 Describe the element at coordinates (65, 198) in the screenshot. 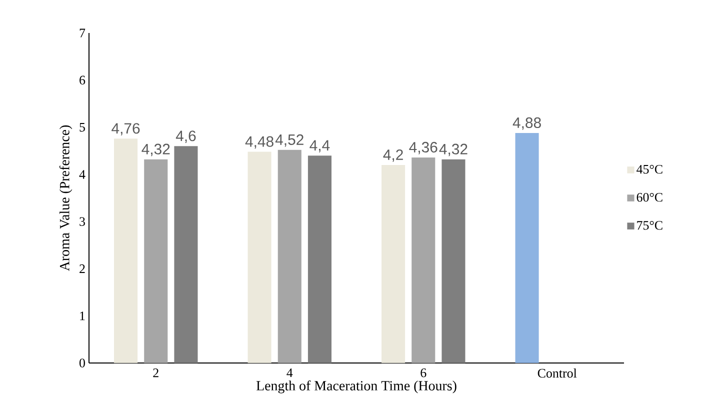

I see `y-axis-title: Aroma Value (Preference)` at that location.